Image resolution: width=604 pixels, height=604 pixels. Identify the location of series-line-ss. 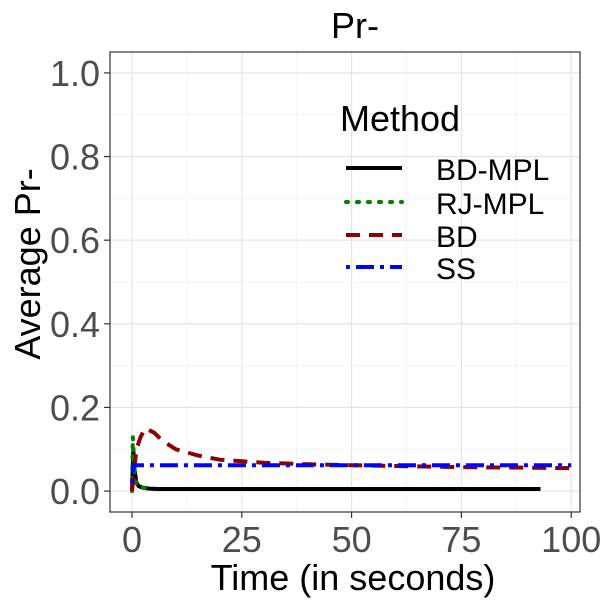
(351, 472).